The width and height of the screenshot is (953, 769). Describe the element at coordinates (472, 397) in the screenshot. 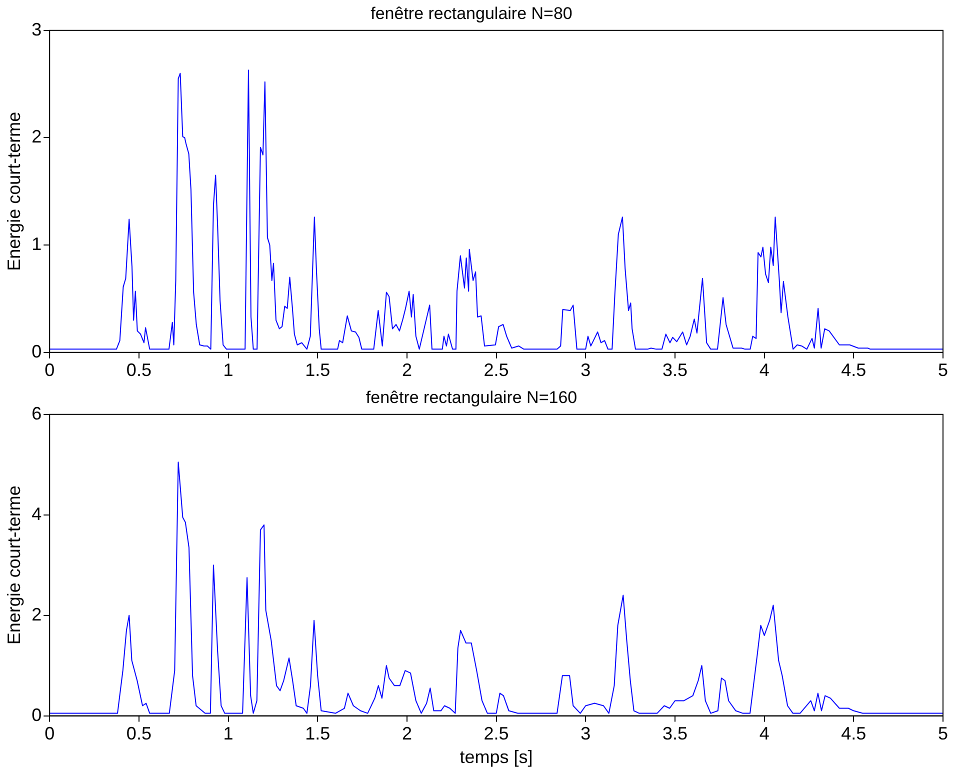

I see `chart-title: fenêtre rectangulaire N=160` at that location.